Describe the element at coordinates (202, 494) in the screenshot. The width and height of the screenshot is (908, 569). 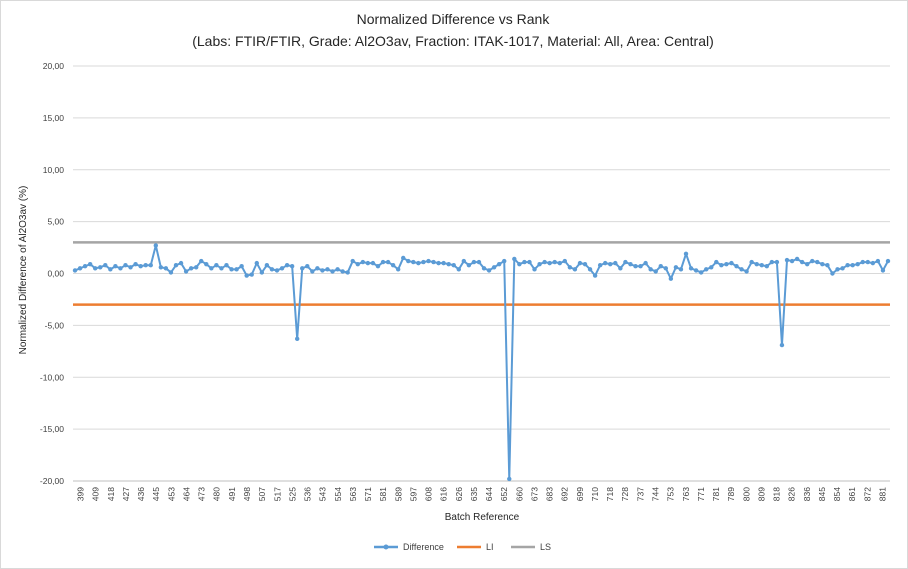
I see `x-tick-label: 473` at that location.